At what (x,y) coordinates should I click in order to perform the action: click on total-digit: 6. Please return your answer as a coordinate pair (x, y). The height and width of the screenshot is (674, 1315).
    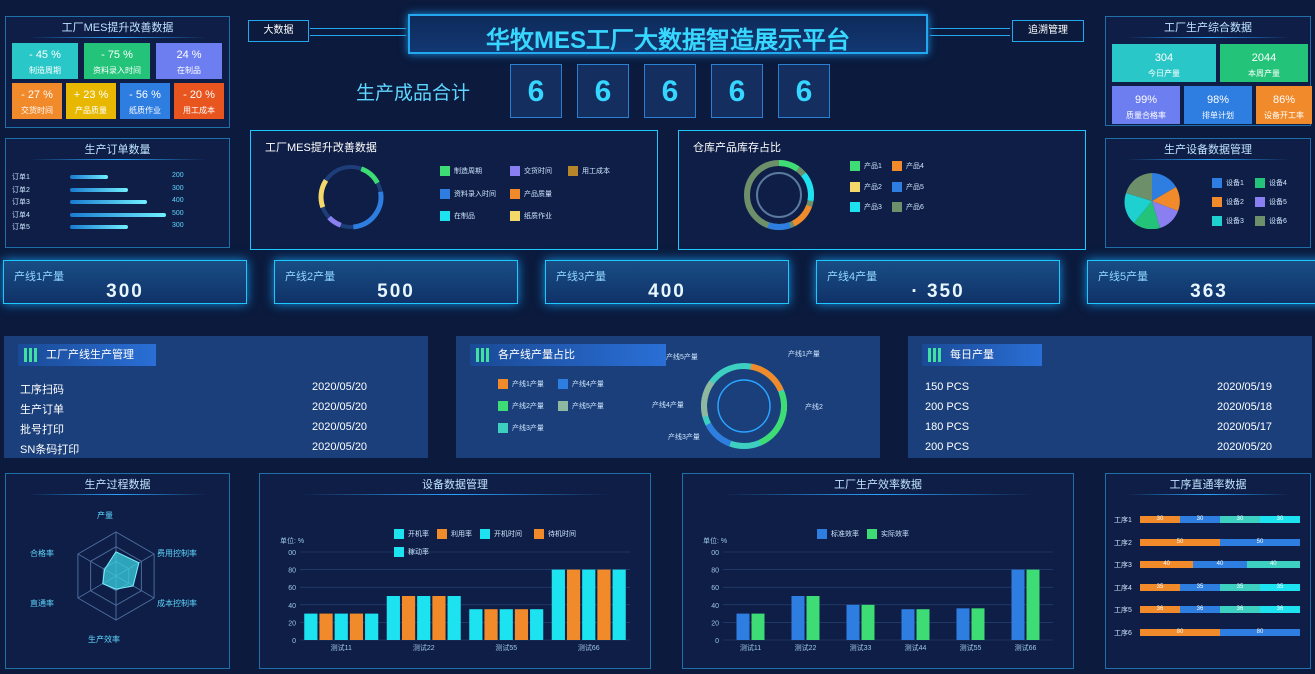
    Looking at the image, I should click on (737, 91).